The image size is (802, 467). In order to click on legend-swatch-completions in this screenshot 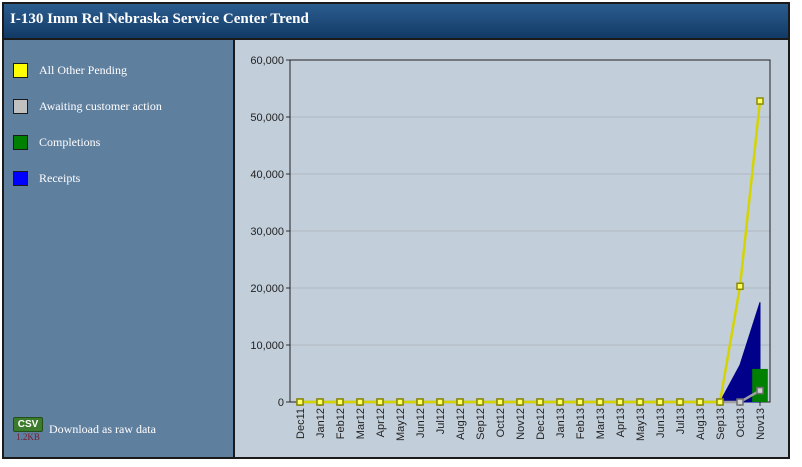, I will do `click(20, 142)`.